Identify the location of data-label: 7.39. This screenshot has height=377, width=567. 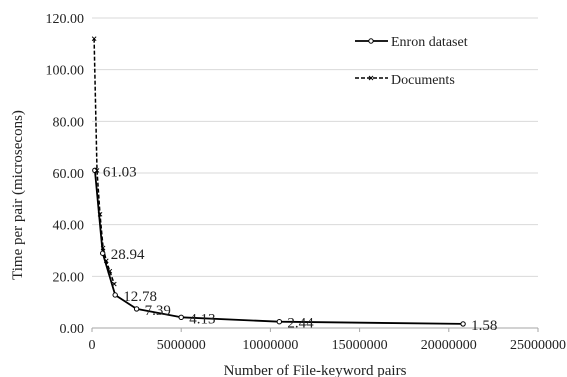
(158, 311).